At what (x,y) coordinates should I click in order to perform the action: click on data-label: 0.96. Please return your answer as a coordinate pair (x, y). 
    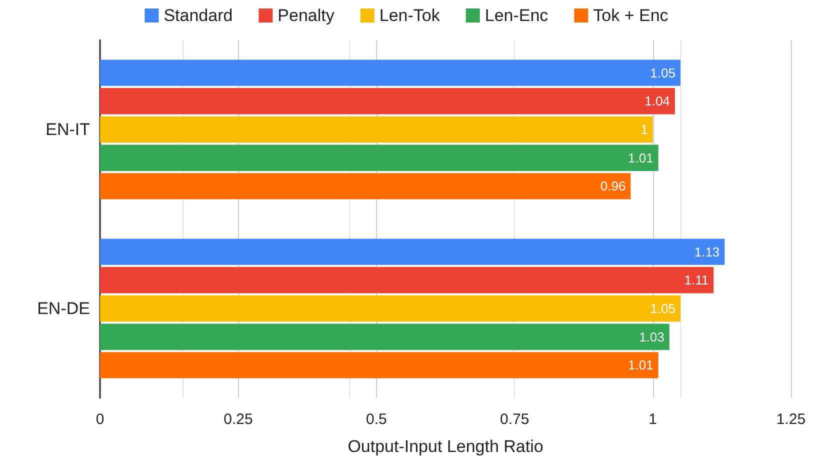
    Looking at the image, I should click on (613, 186).